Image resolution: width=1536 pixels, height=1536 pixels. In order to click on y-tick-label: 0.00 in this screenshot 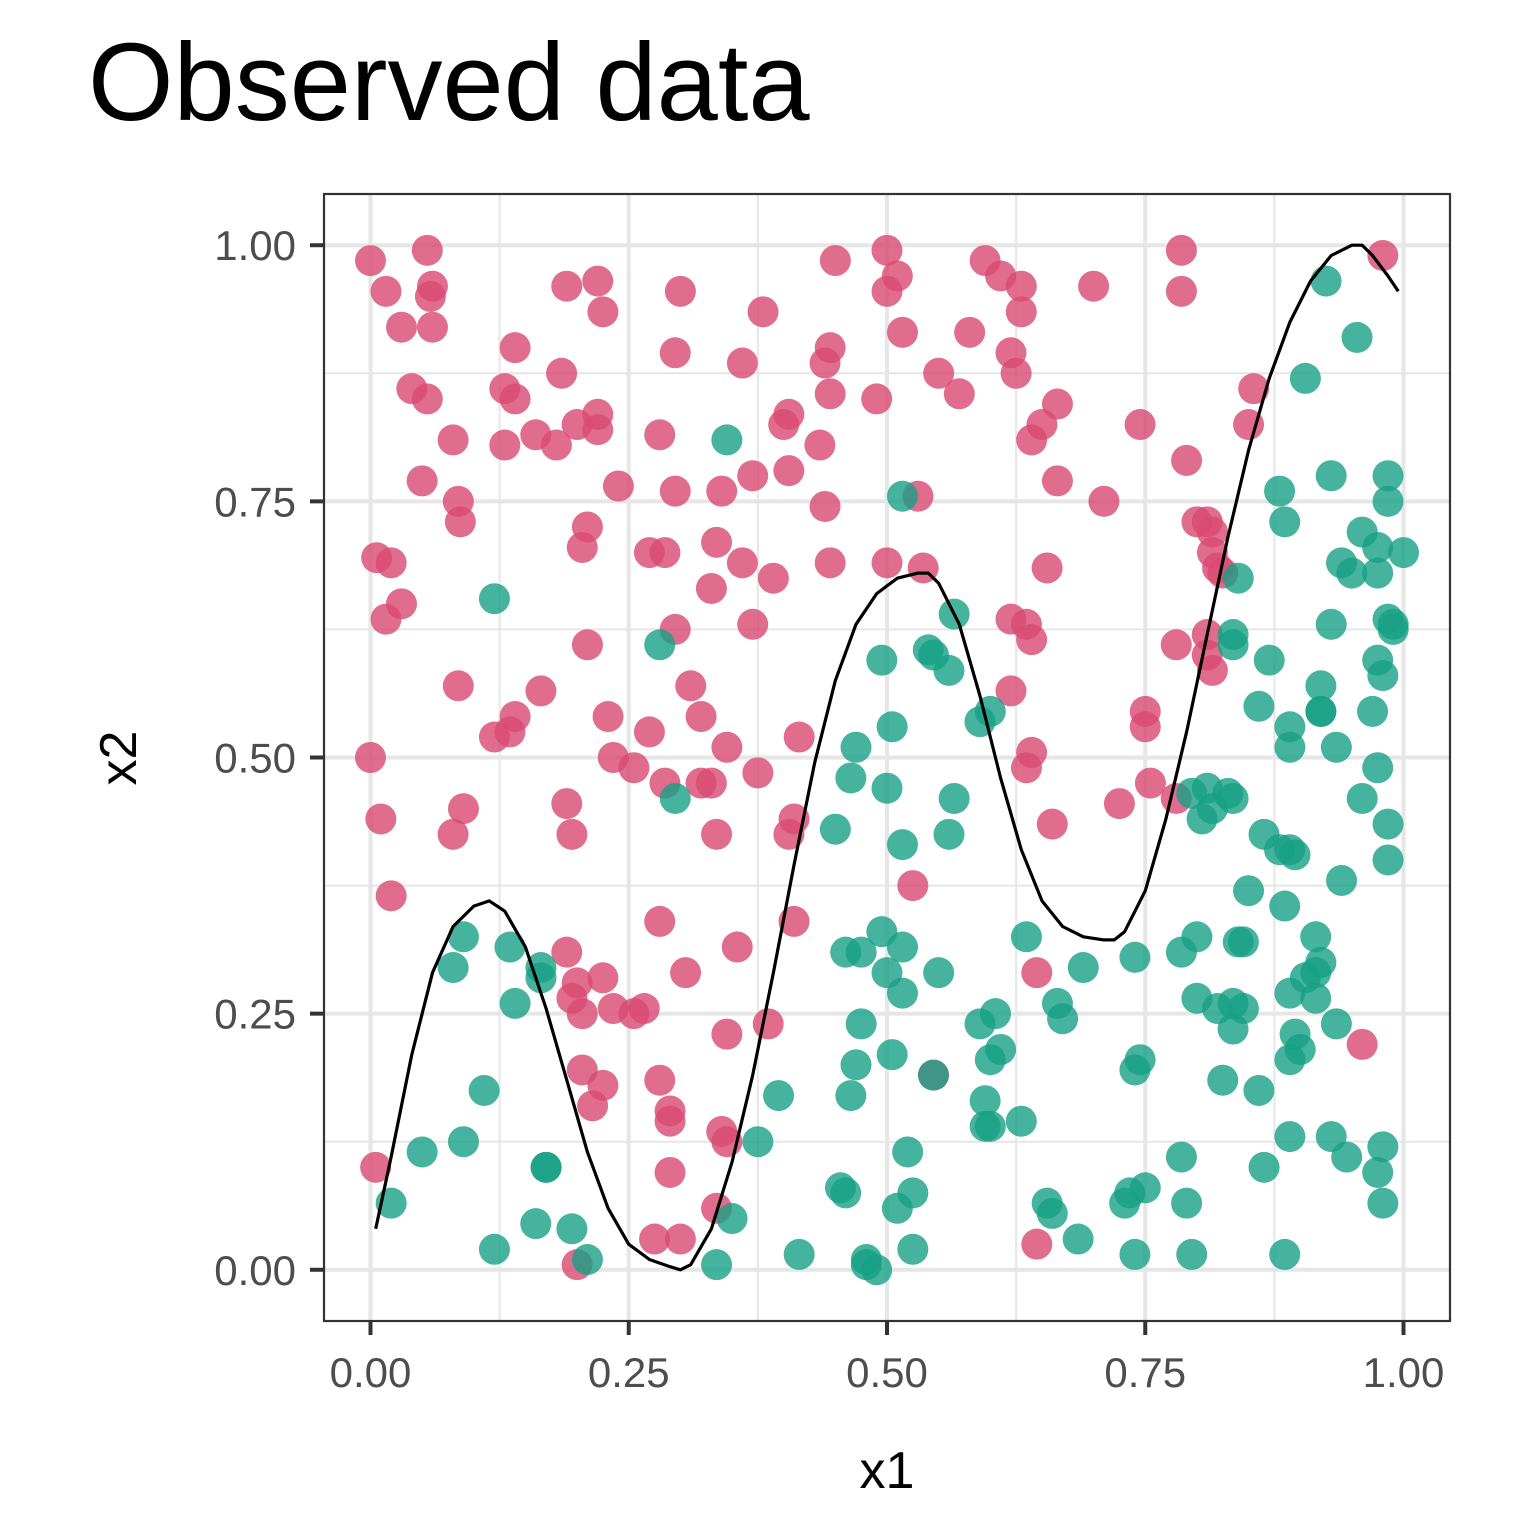, I will do `click(255, 1270)`.